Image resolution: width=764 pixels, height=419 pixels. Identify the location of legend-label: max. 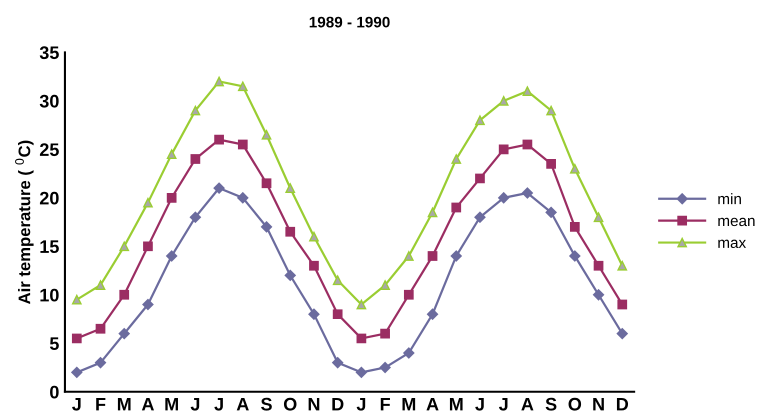
(732, 244).